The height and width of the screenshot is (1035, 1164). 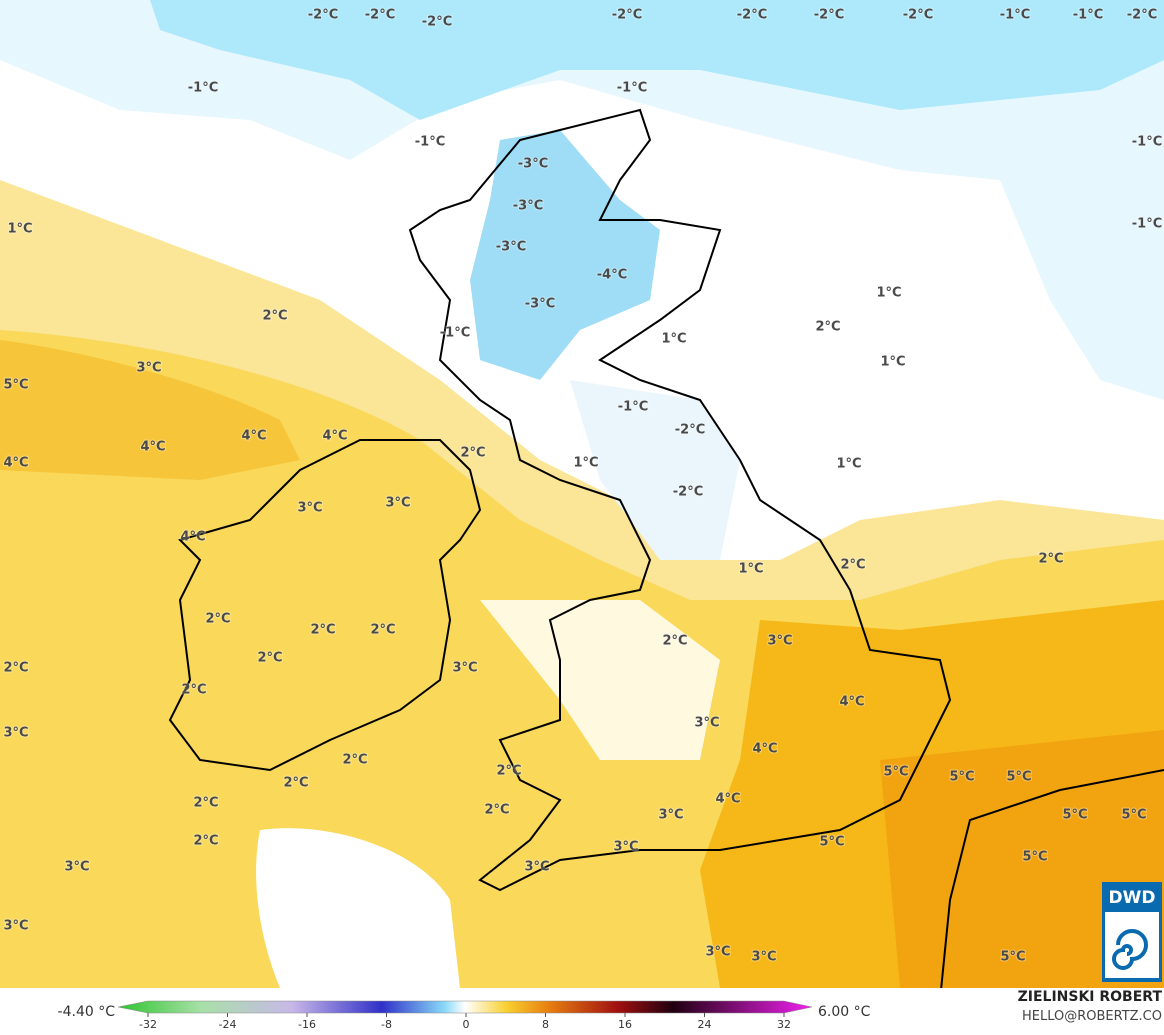 What do you see at coordinates (148, 1024) in the screenshot?
I see `colorbar-tick-label: -32` at bounding box center [148, 1024].